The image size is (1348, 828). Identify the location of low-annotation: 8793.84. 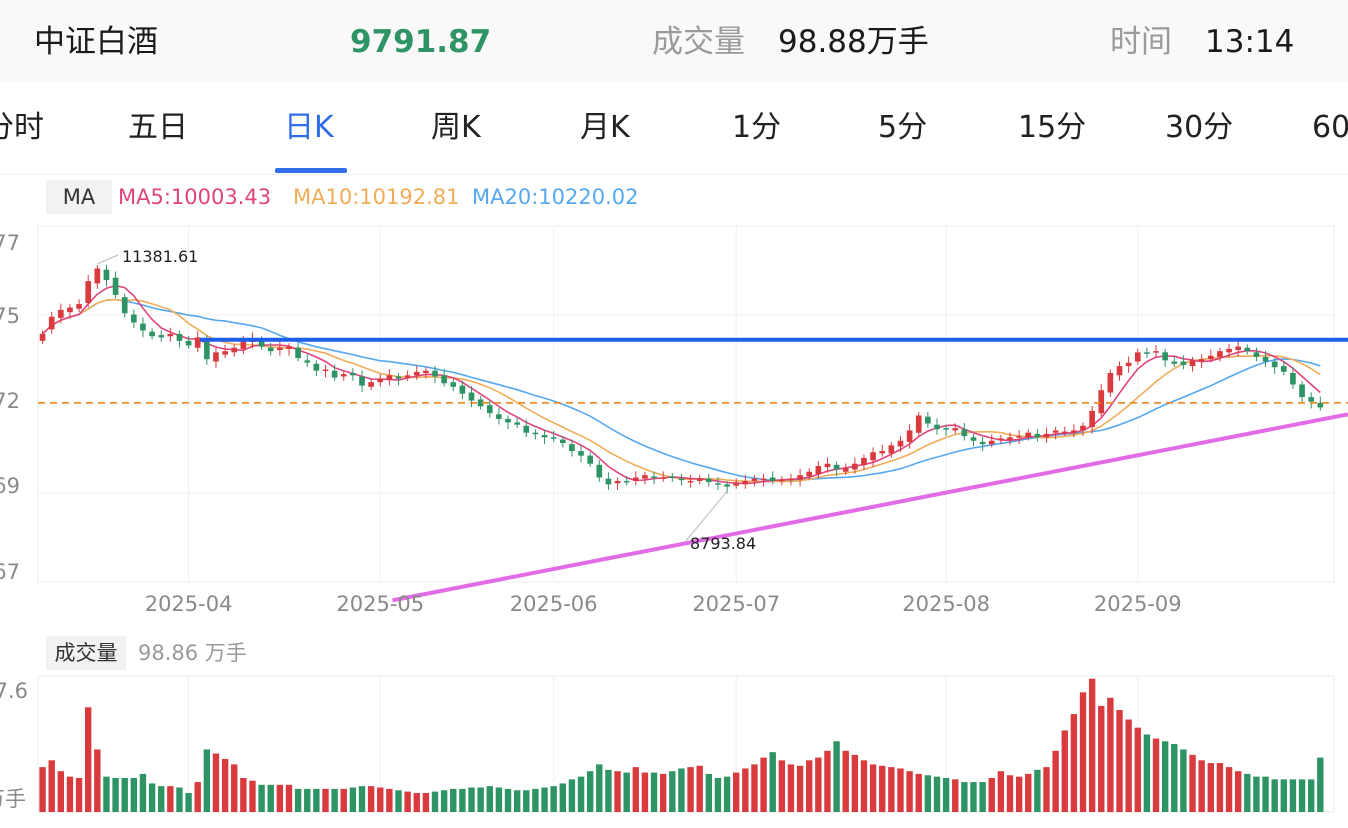
(723, 543).